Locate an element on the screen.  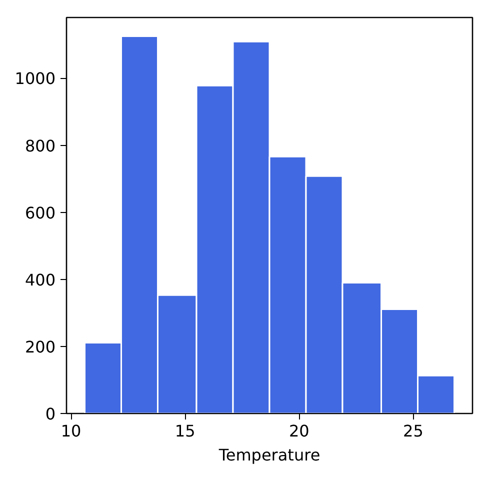
x-tick-label: 15 is located at coordinates (185, 431).